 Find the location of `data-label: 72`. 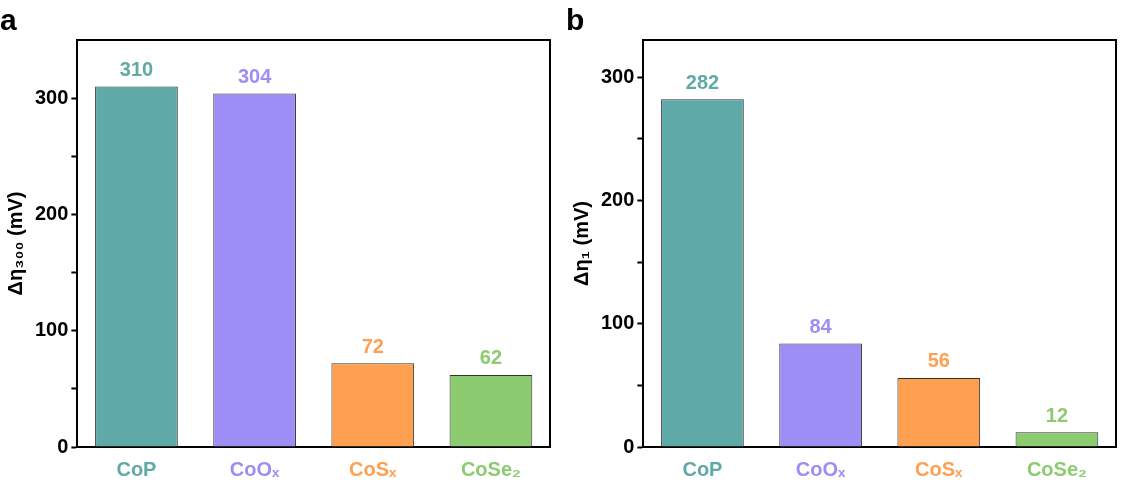

data-label: 72 is located at coordinates (372, 345).